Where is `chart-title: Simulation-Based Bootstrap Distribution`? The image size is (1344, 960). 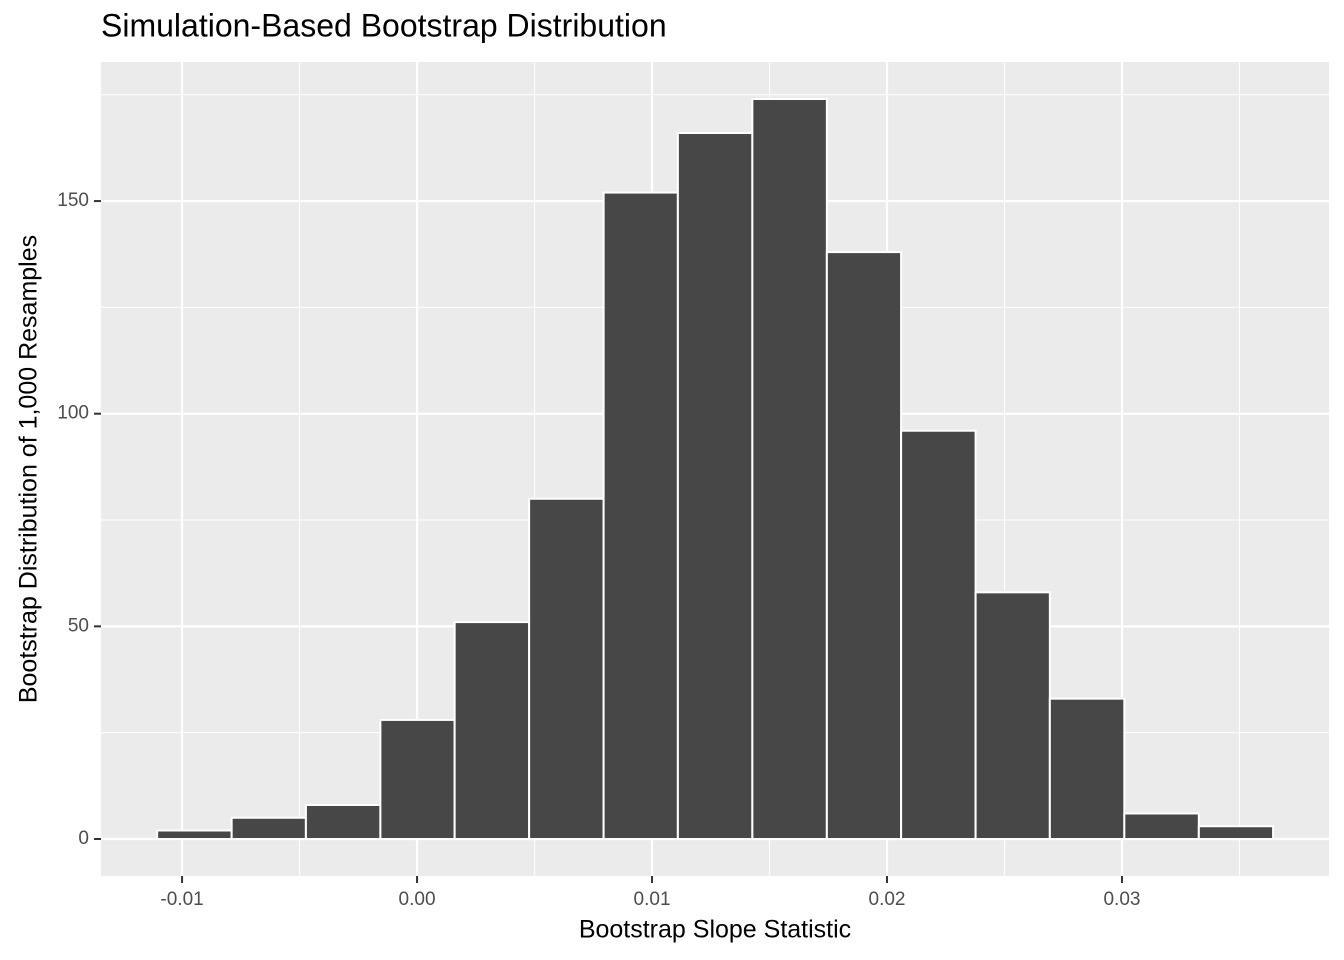
chart-title: Simulation-Based Bootstrap Distribution is located at coordinates (384, 25).